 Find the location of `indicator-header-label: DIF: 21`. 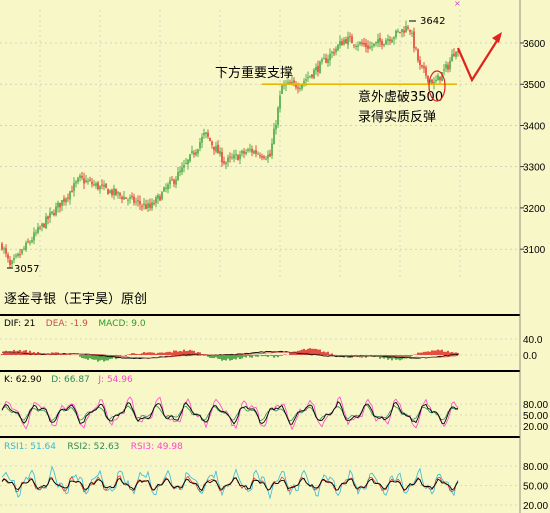

indicator-header-label: DIF: 21 is located at coordinates (19, 324).